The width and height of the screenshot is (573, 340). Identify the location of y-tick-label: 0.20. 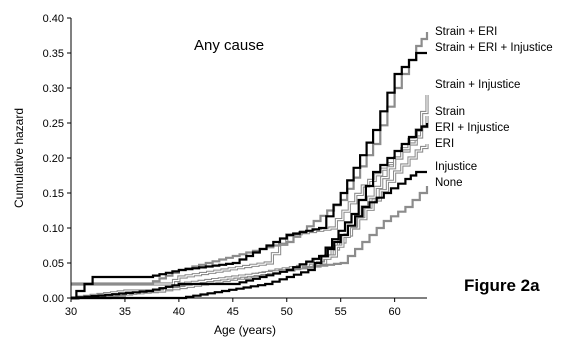
(53, 159).